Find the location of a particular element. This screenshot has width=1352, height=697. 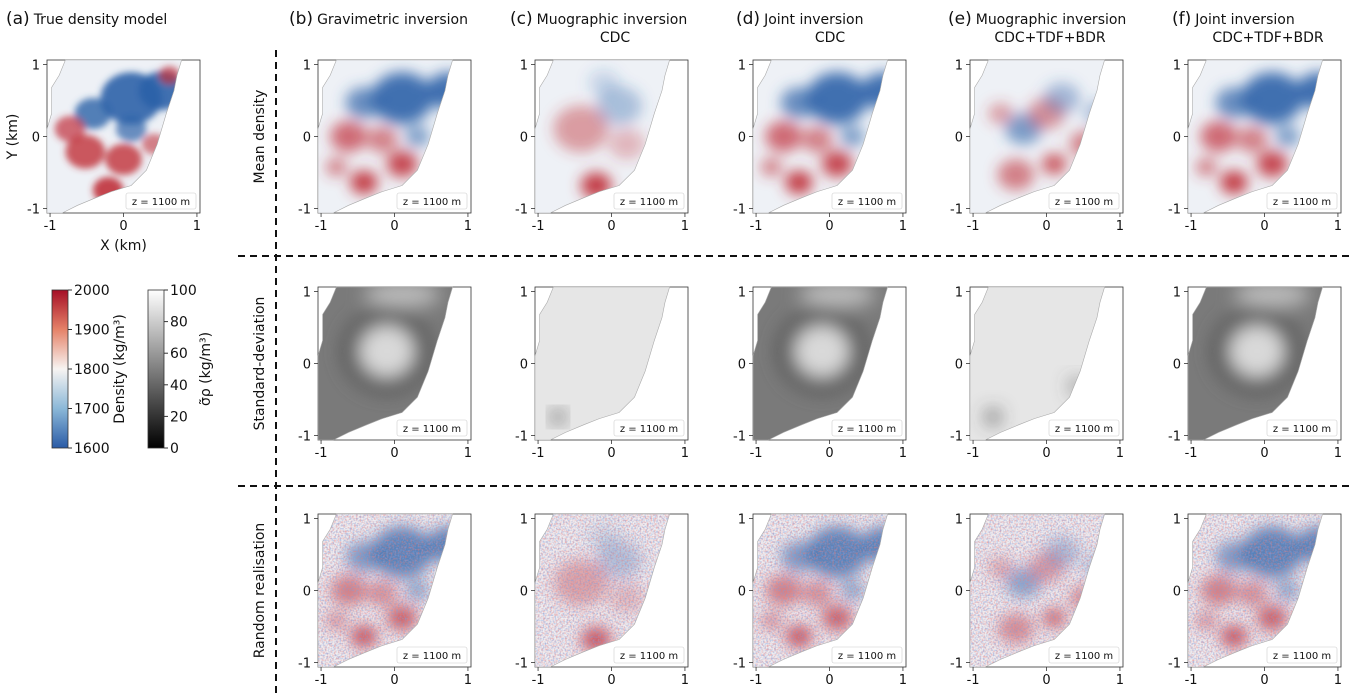

panel-title-2: (c) Muographic inversion is located at coordinates (598, 19).